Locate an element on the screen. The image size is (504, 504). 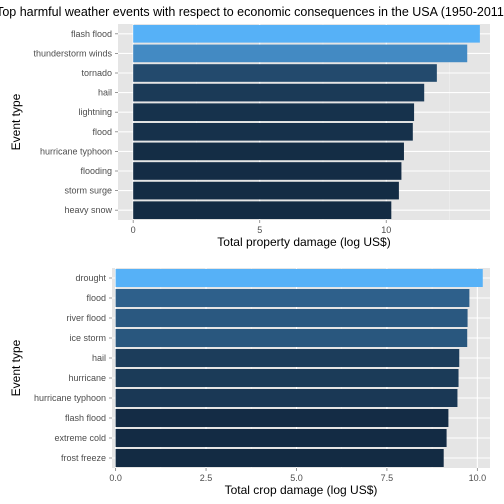
x-tick-label: 10.0 is located at coordinates (478, 478).